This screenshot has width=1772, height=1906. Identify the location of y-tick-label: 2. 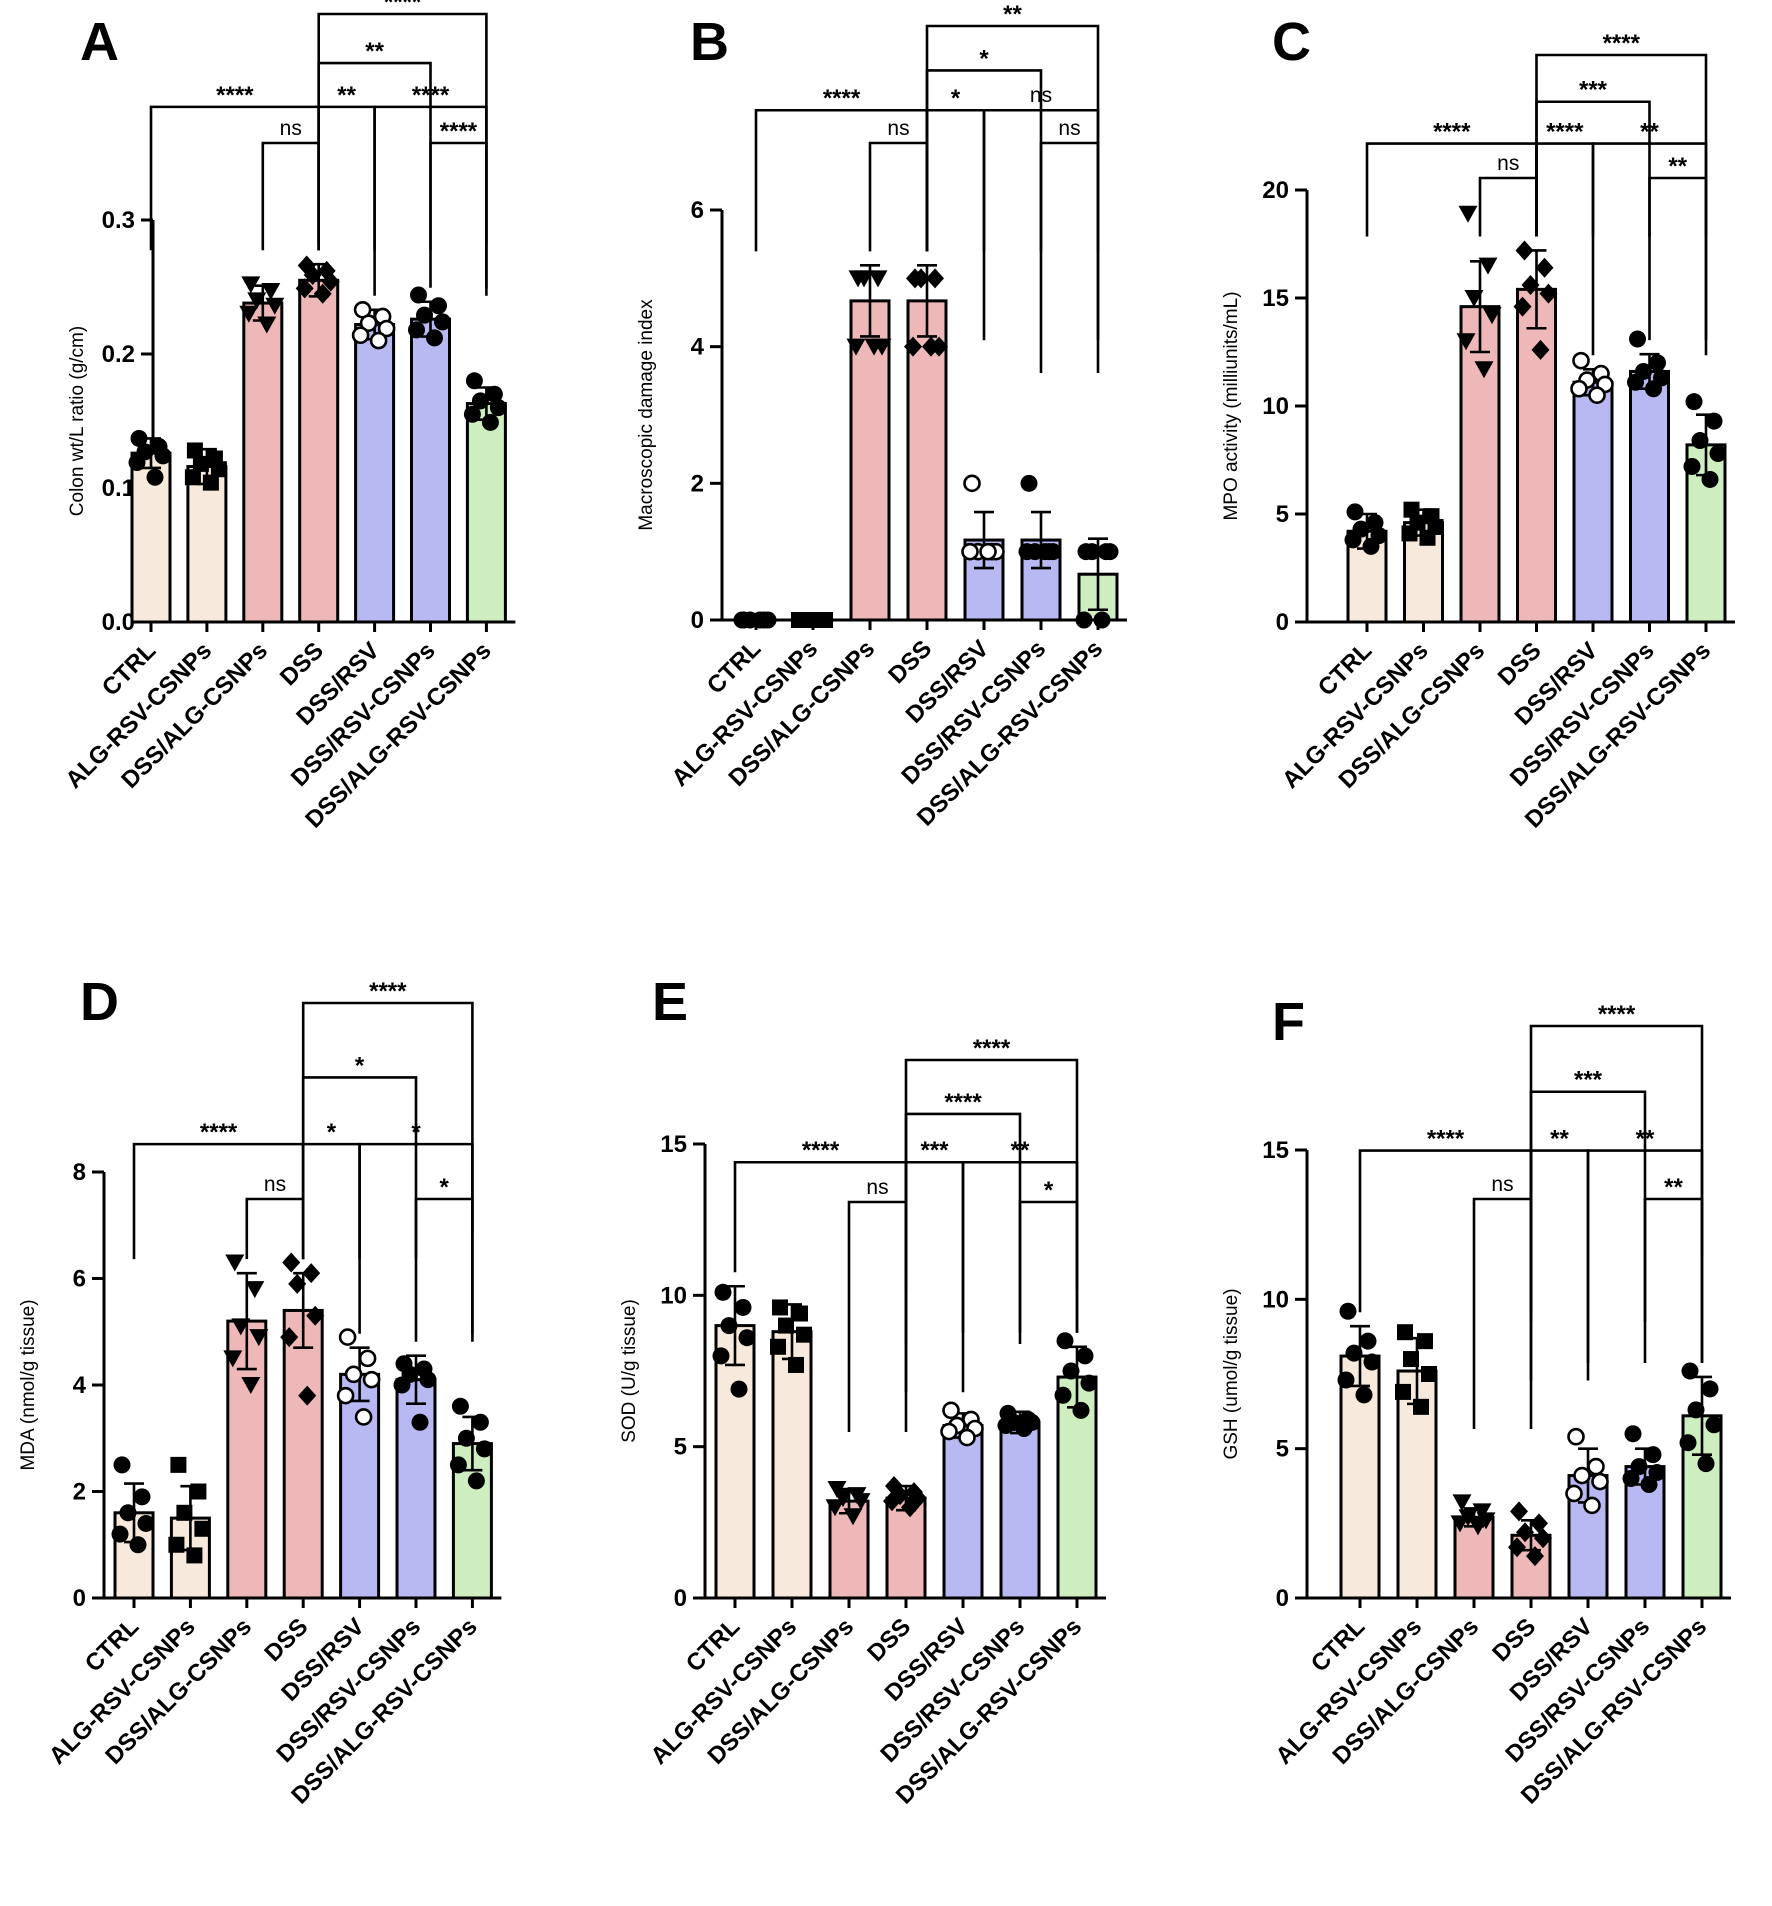
(697, 483).